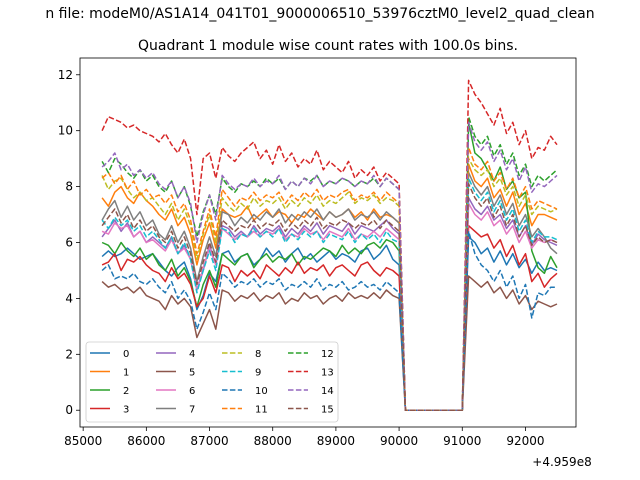  What do you see at coordinates (69, 354) in the screenshot?
I see `y-tick-label: 2` at bounding box center [69, 354].